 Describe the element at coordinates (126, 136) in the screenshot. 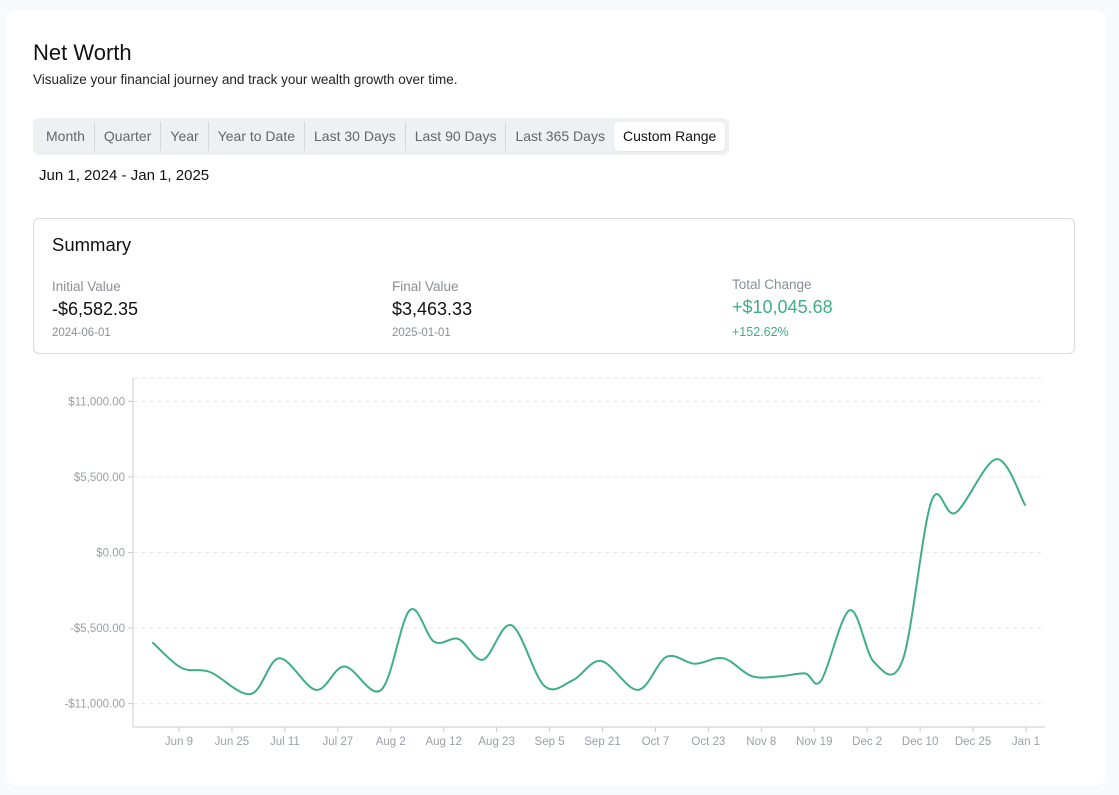

I see `tab-quarter: Quarter` at that location.